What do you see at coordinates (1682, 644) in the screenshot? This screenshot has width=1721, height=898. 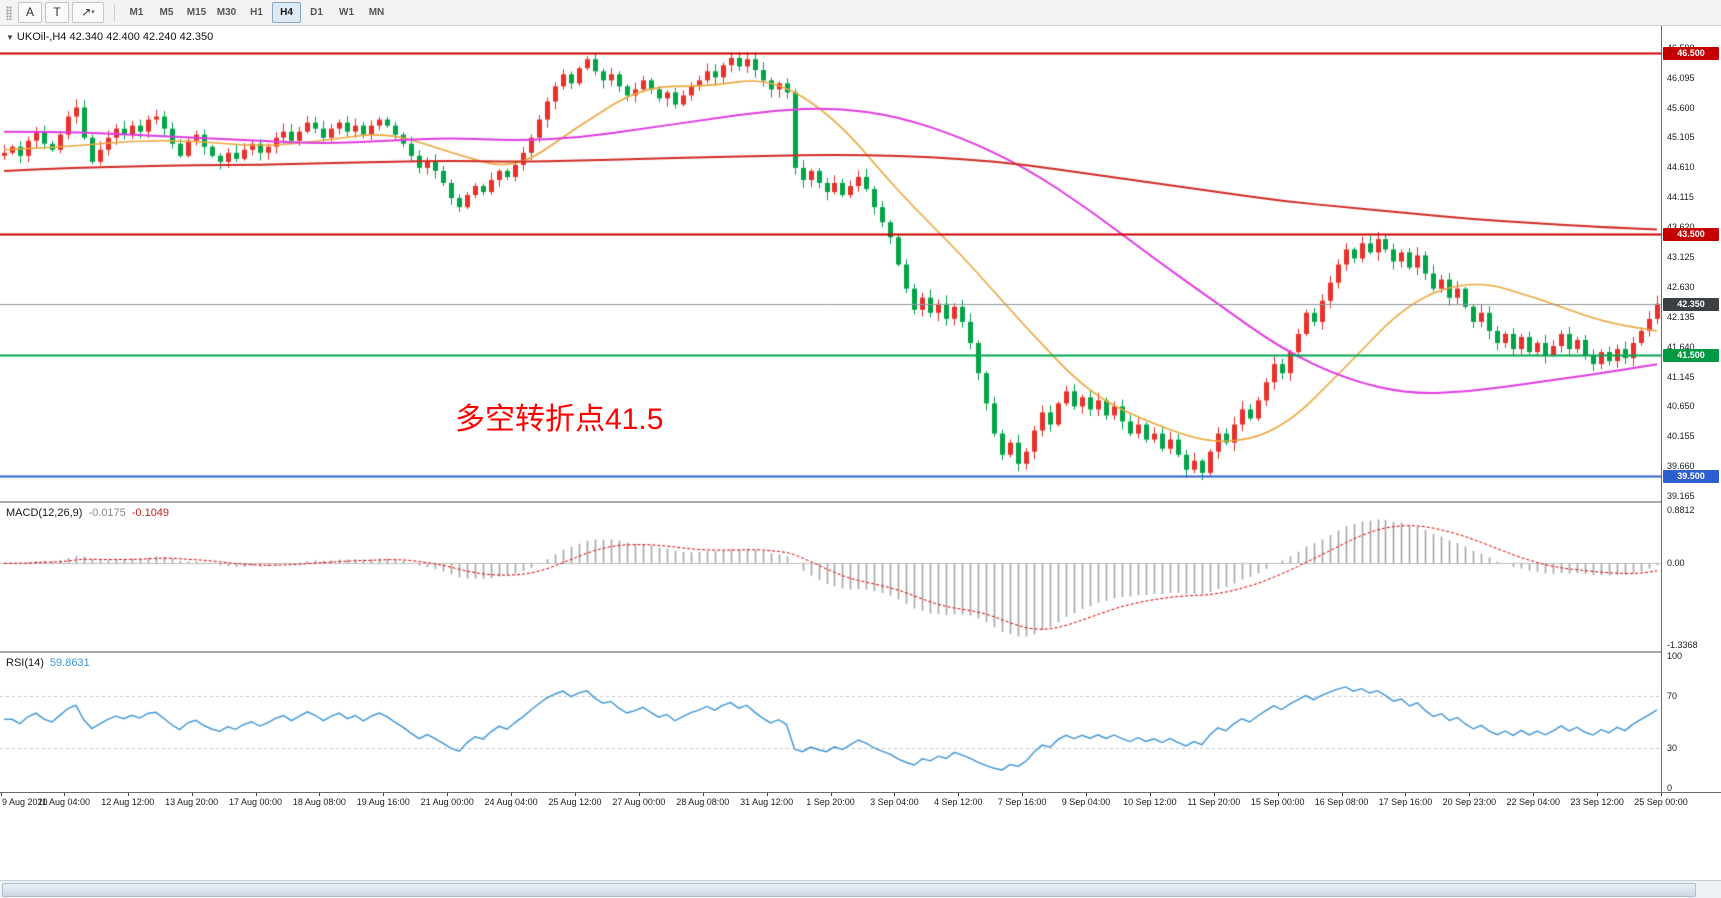 I see `macd-tick-label: -1.3368` at bounding box center [1682, 644].